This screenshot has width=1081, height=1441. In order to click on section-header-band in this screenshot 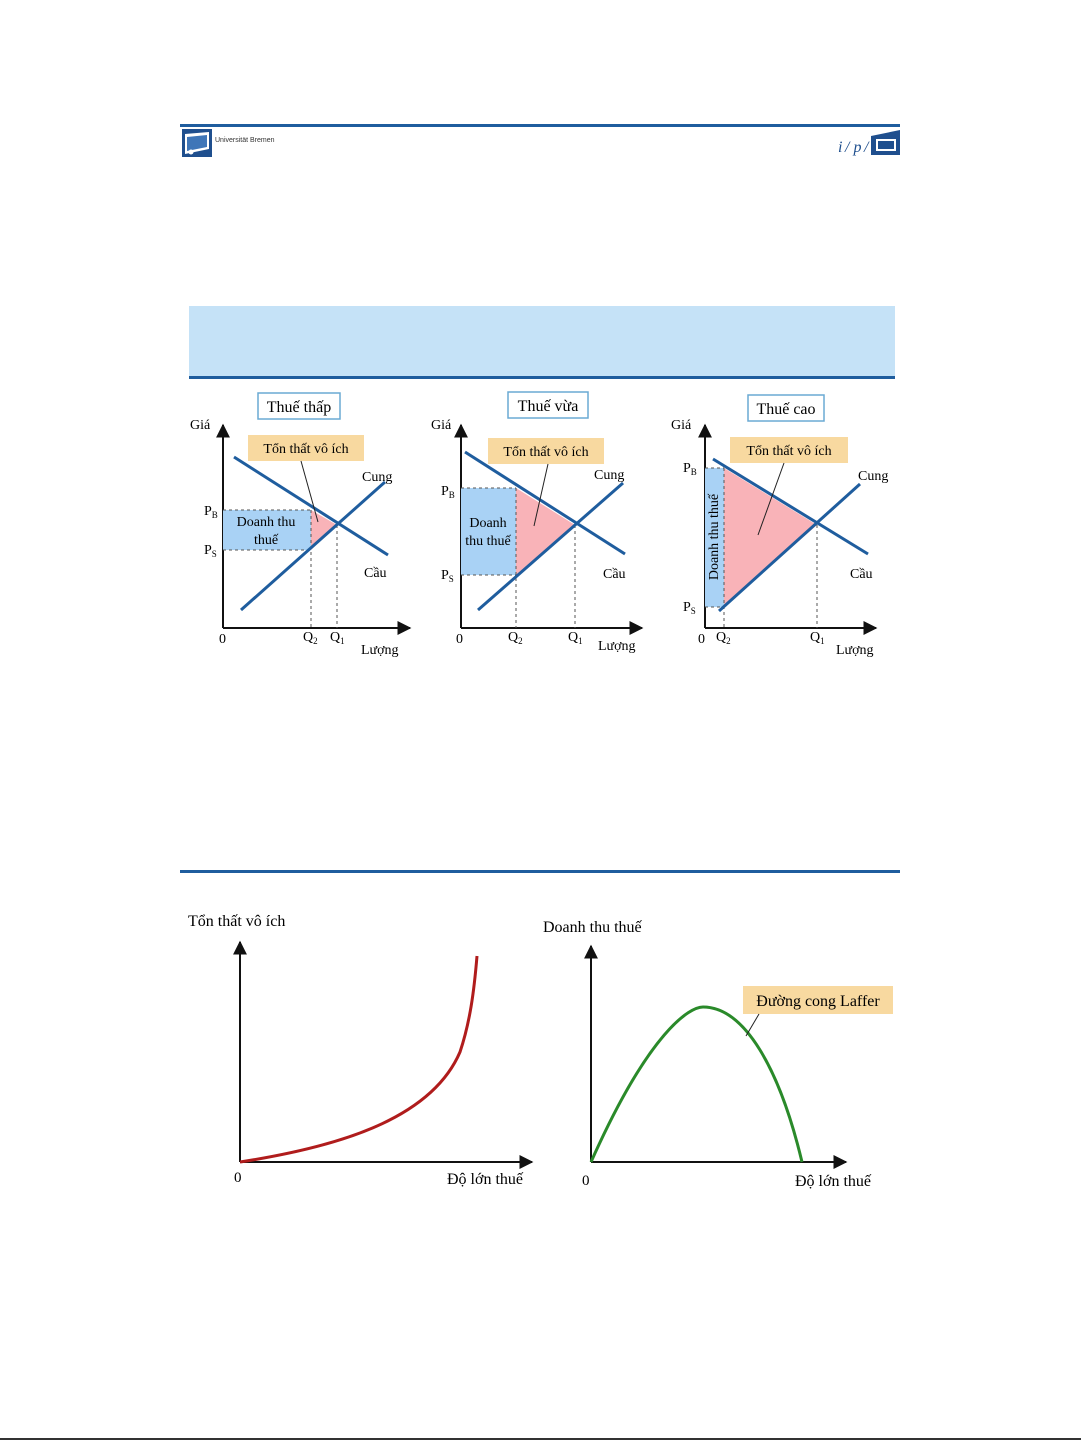, I will do `click(542, 341)`.